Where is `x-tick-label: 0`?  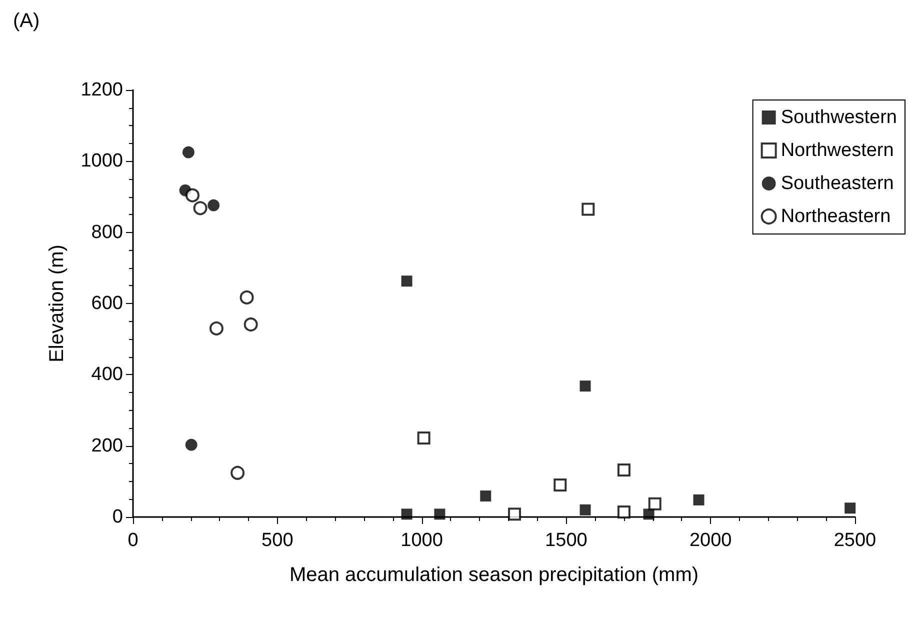
x-tick-label: 0 is located at coordinates (133, 540).